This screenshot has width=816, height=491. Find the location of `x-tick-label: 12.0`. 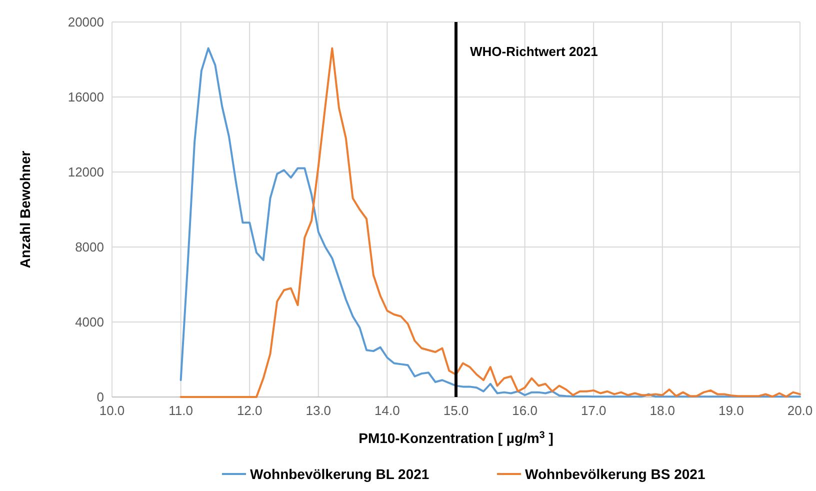

x-tick-label: 12.0 is located at coordinates (249, 410).